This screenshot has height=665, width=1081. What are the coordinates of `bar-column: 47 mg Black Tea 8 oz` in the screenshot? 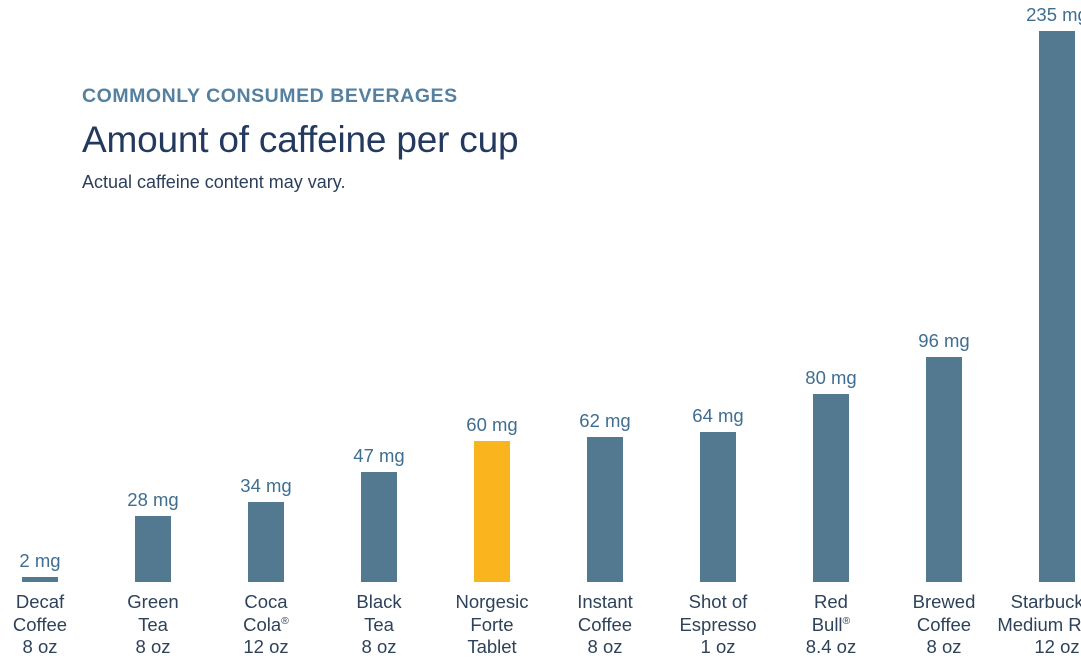 It's located at (379, 332).